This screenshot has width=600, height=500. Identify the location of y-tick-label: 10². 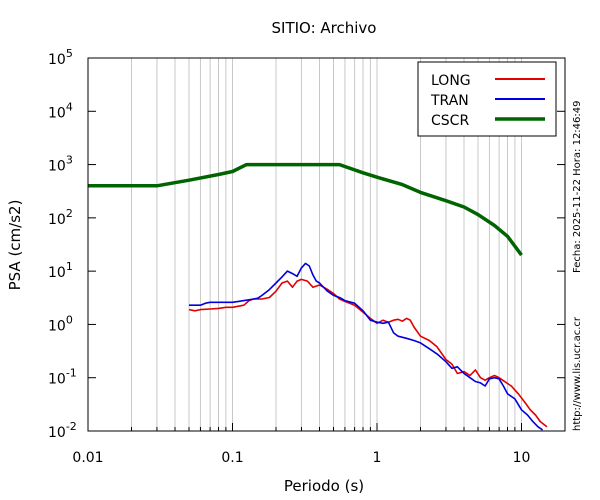
(60, 217).